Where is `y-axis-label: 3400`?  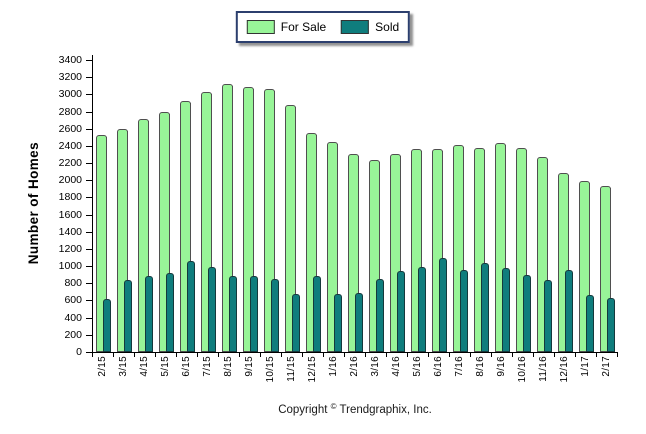
y-axis-label: 3400 is located at coordinates (70, 60).